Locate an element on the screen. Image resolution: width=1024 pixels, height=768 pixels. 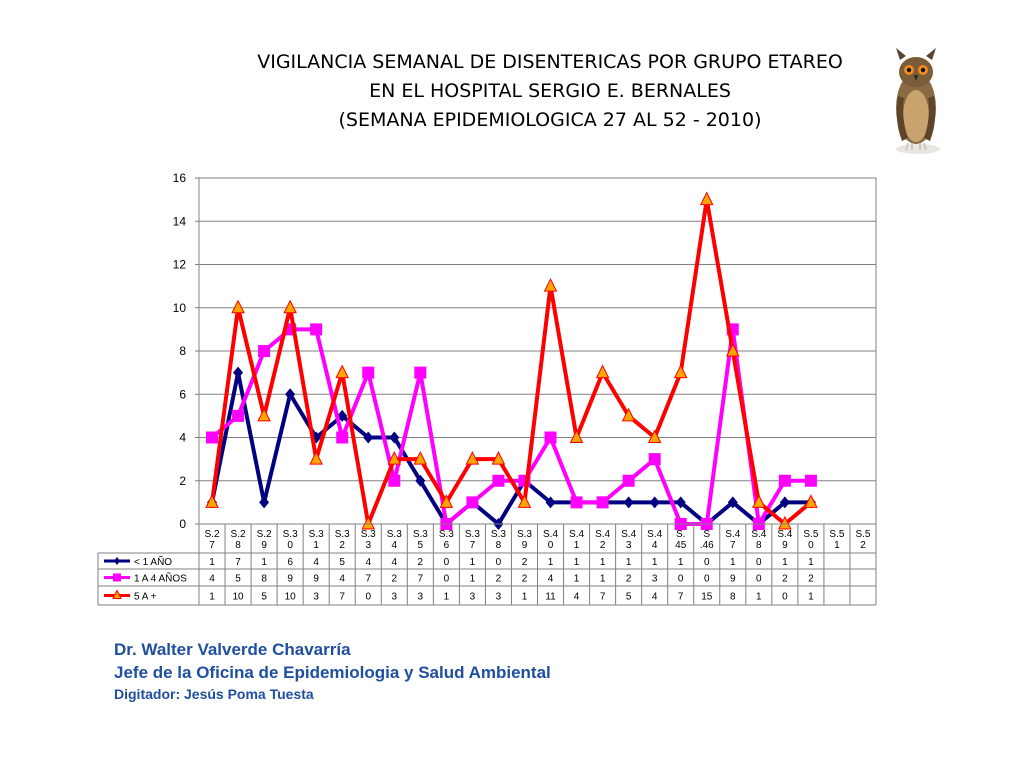
x-tick-label: 6 is located at coordinates (447, 545).